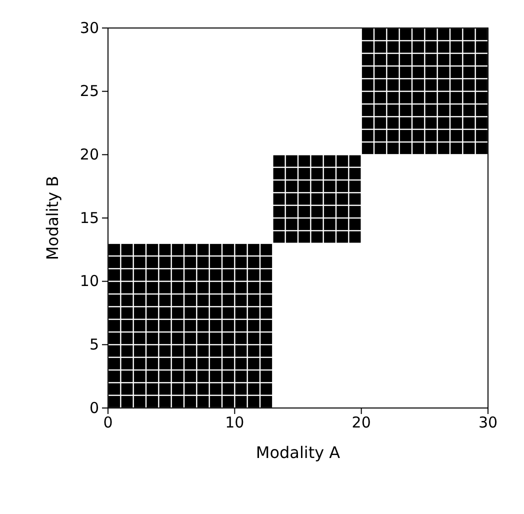 The image size is (524, 514). Describe the element at coordinates (89, 91) in the screenshot. I see `y-tick-label: 25` at that location.